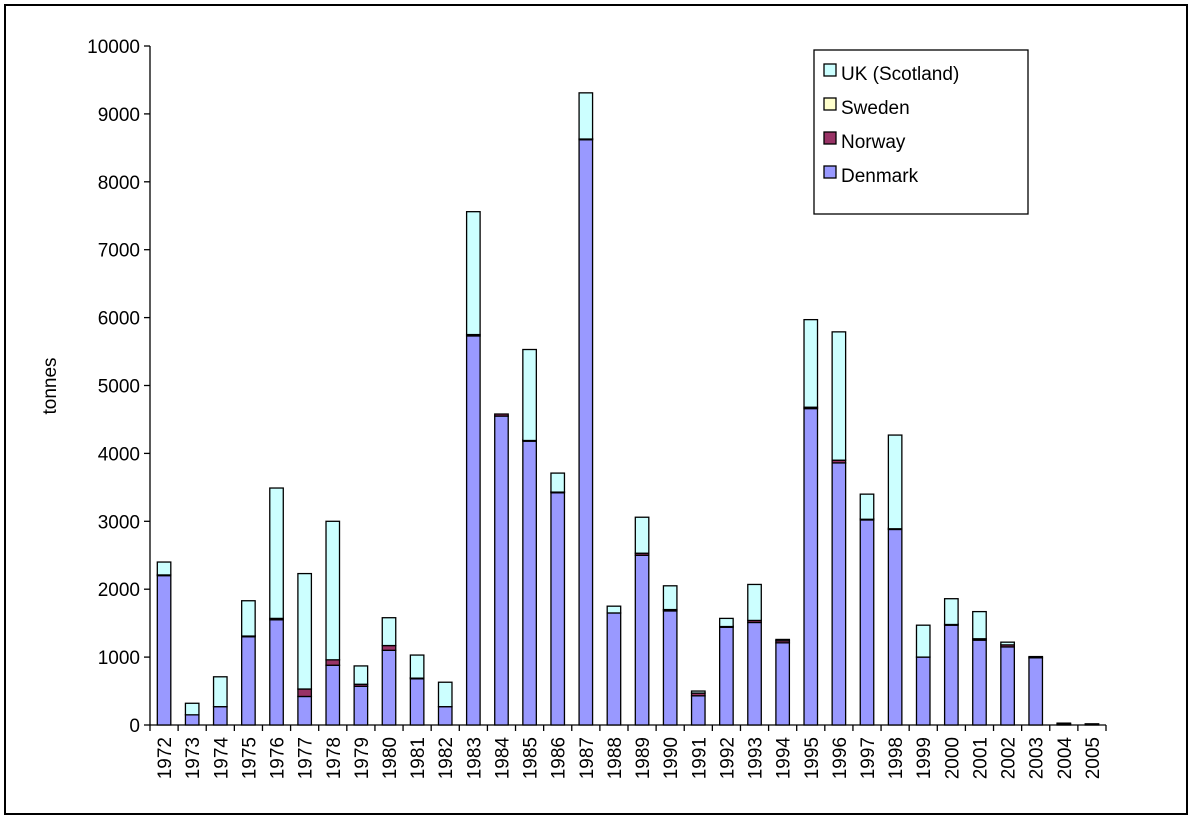 The height and width of the screenshot is (819, 1194). I want to click on bar-segment-uk-scotland-1989, so click(642, 535).